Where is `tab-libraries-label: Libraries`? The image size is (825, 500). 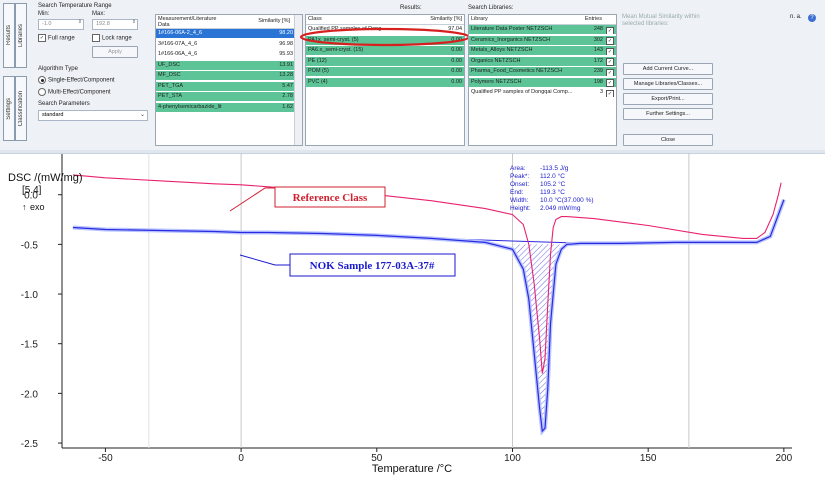
tab-libraries-label: Libraries is located at coordinates (21, 35).